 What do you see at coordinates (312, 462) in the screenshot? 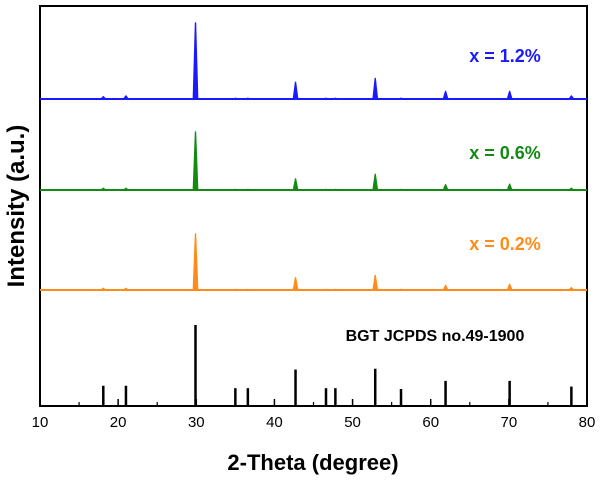
I see `x-axis-label: 2-Theta (degree)` at bounding box center [312, 462].